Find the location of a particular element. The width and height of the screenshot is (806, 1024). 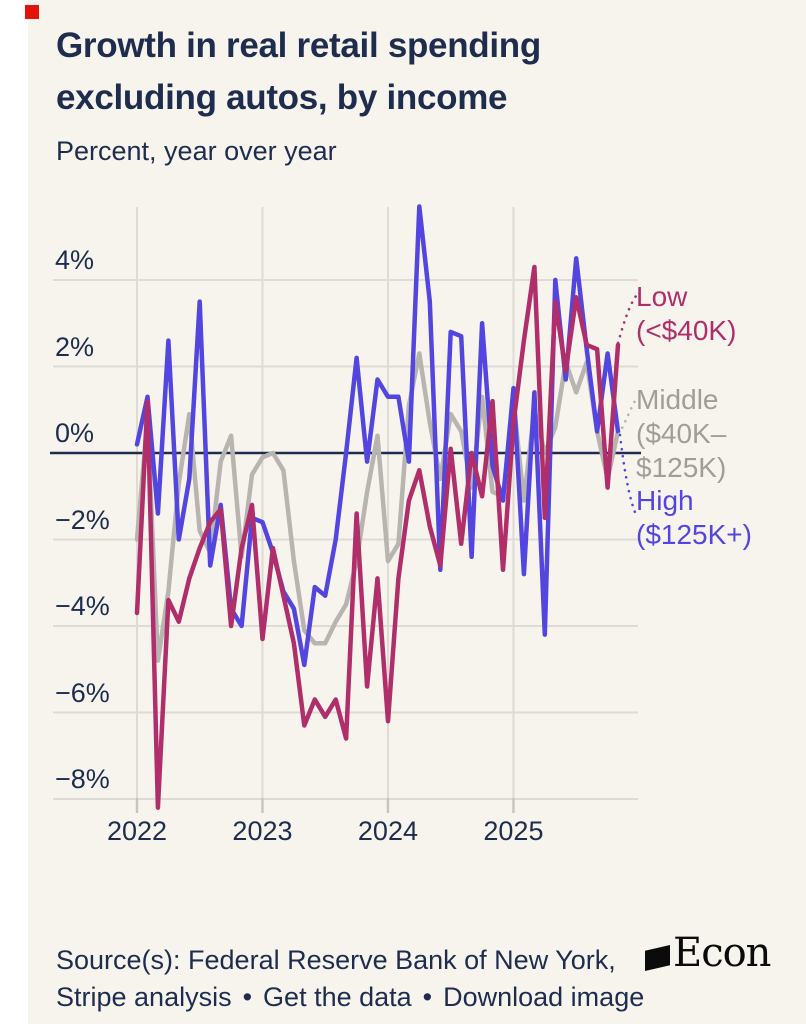

y-tick-label: −8% is located at coordinates (82, 779).